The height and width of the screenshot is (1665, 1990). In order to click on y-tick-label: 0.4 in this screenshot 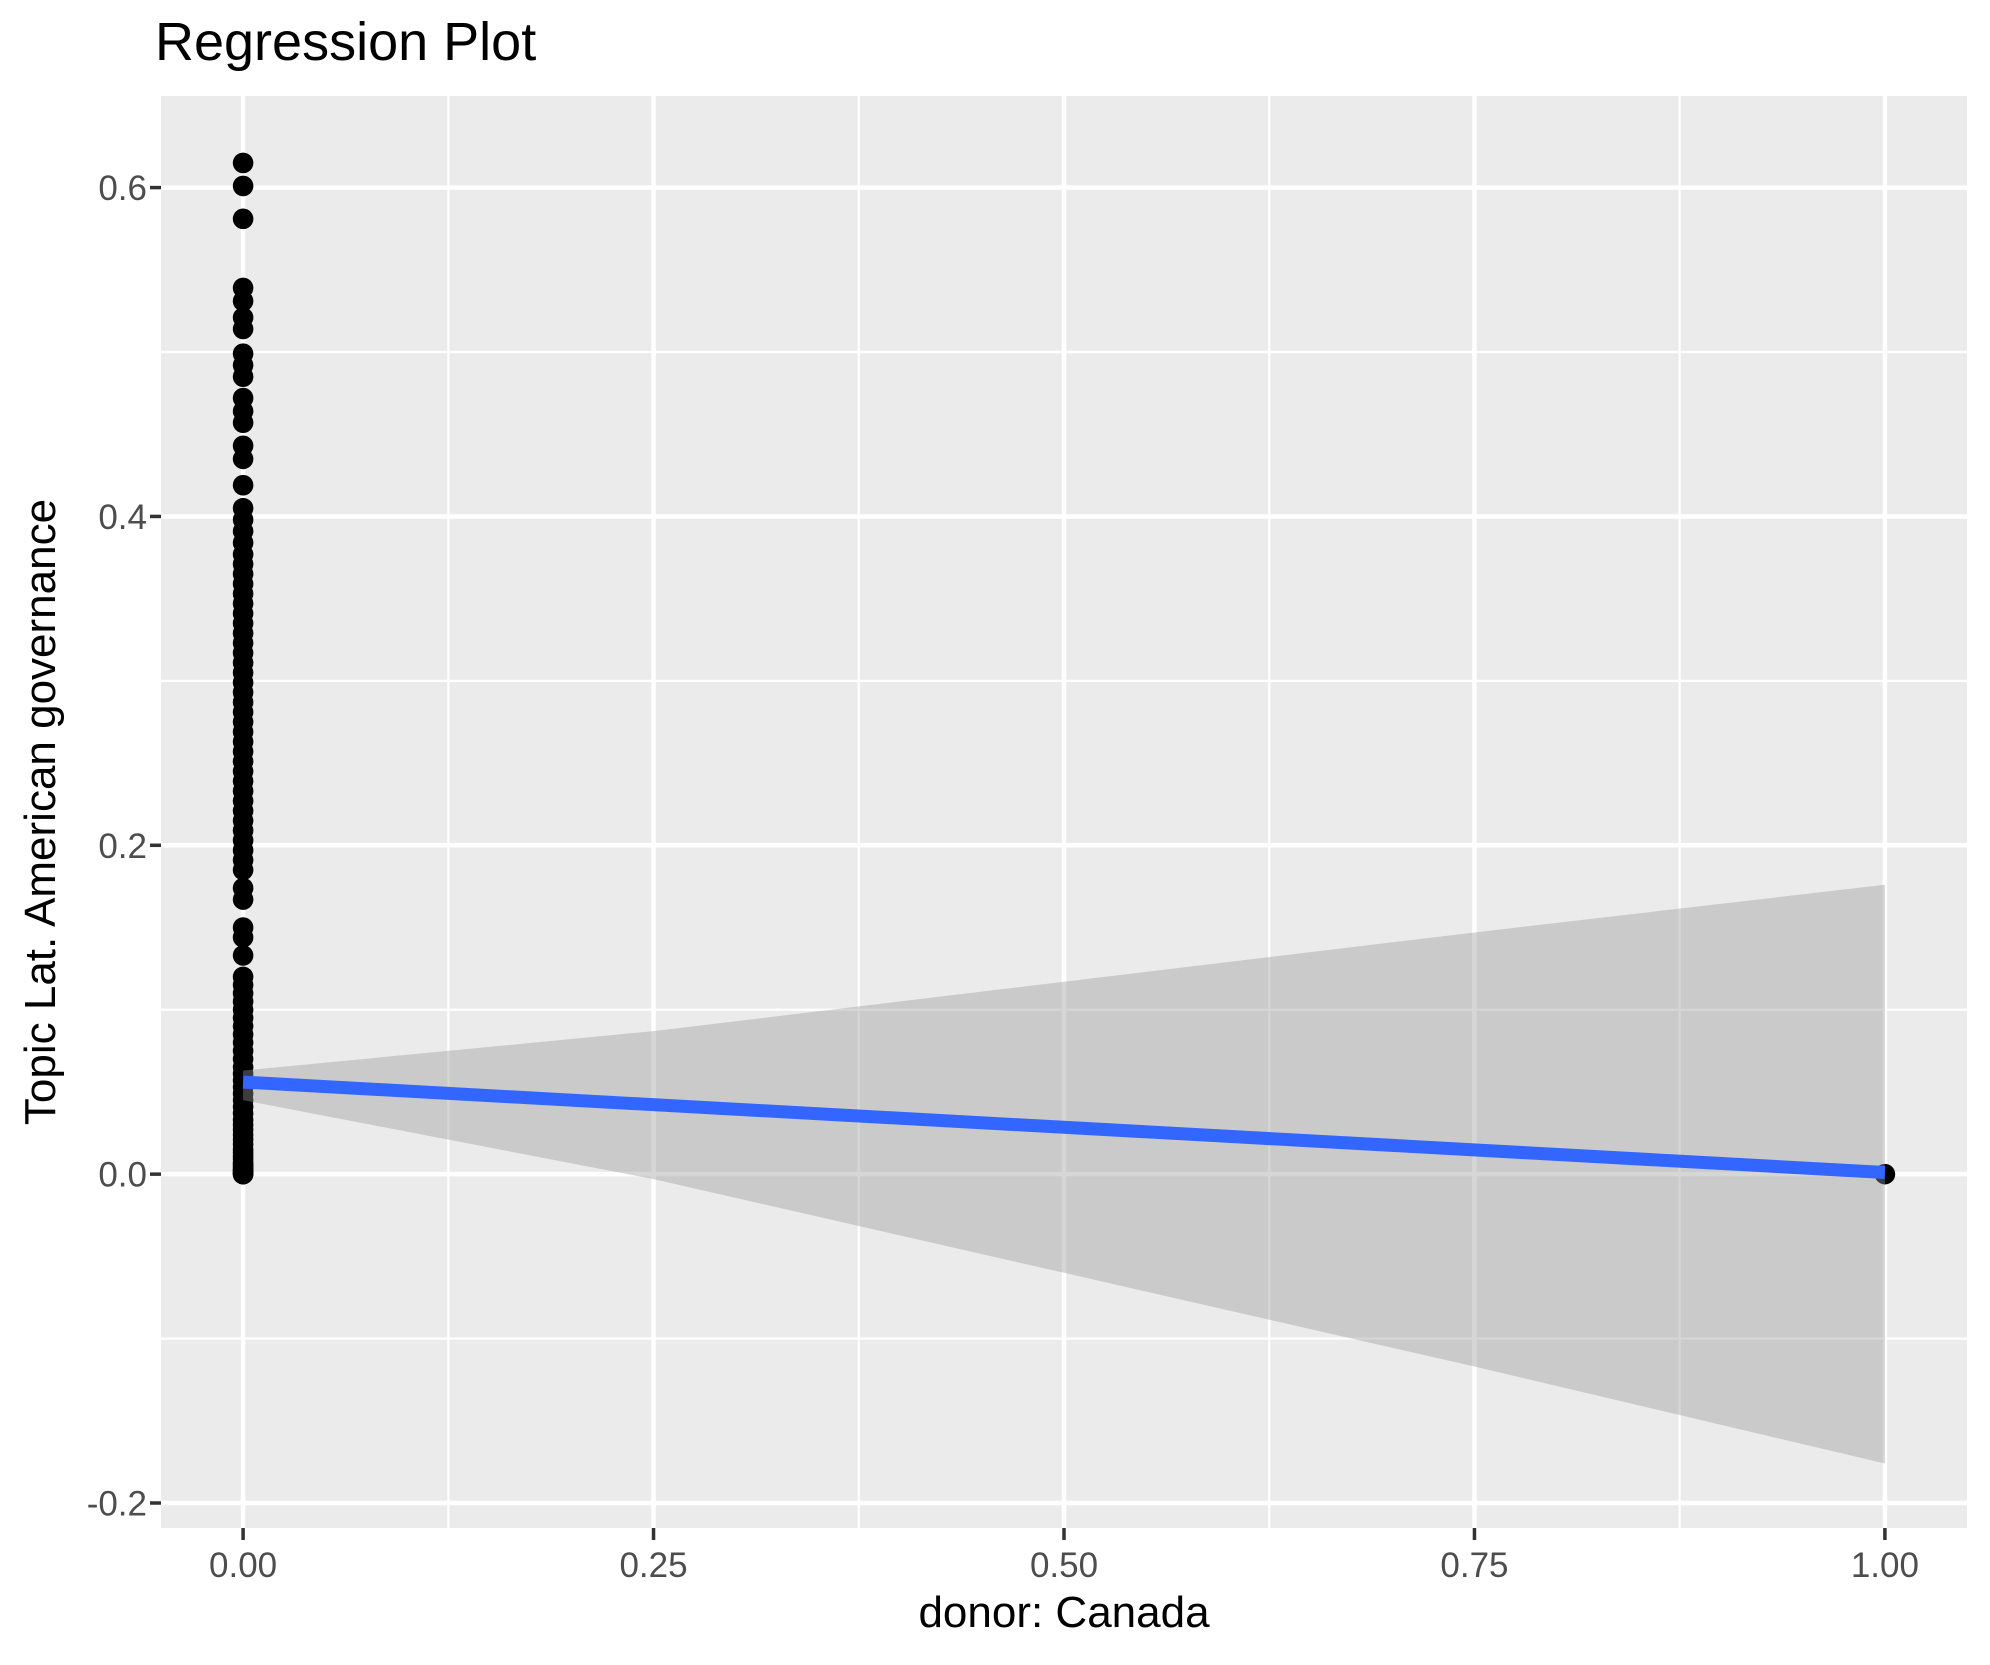, I will do `click(122, 517)`.